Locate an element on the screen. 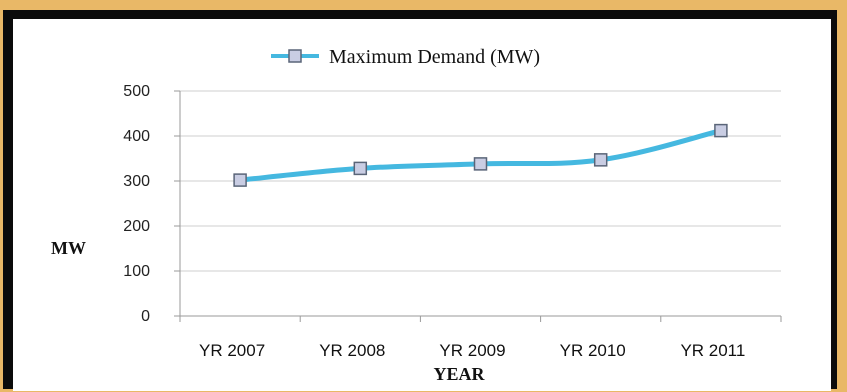 Image resolution: width=847 pixels, height=392 pixels. y-axis-title: MW is located at coordinates (68, 248).